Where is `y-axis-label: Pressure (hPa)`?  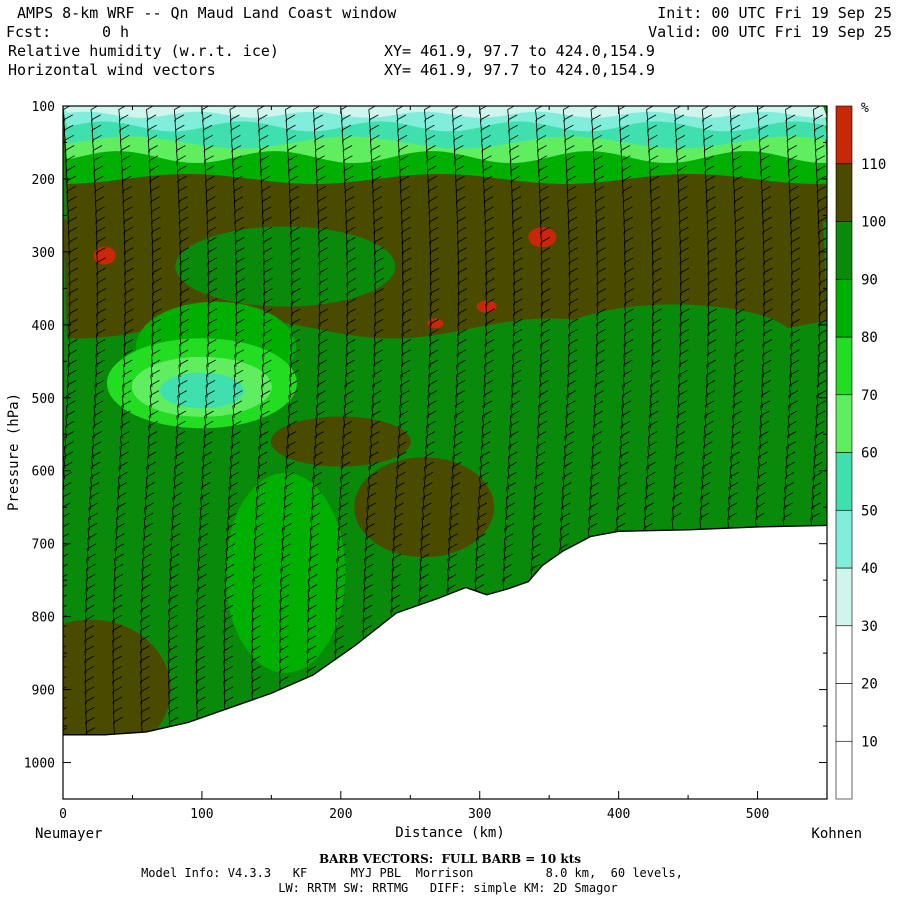 y-axis-label: Pressure (hPa) is located at coordinates (14, 452).